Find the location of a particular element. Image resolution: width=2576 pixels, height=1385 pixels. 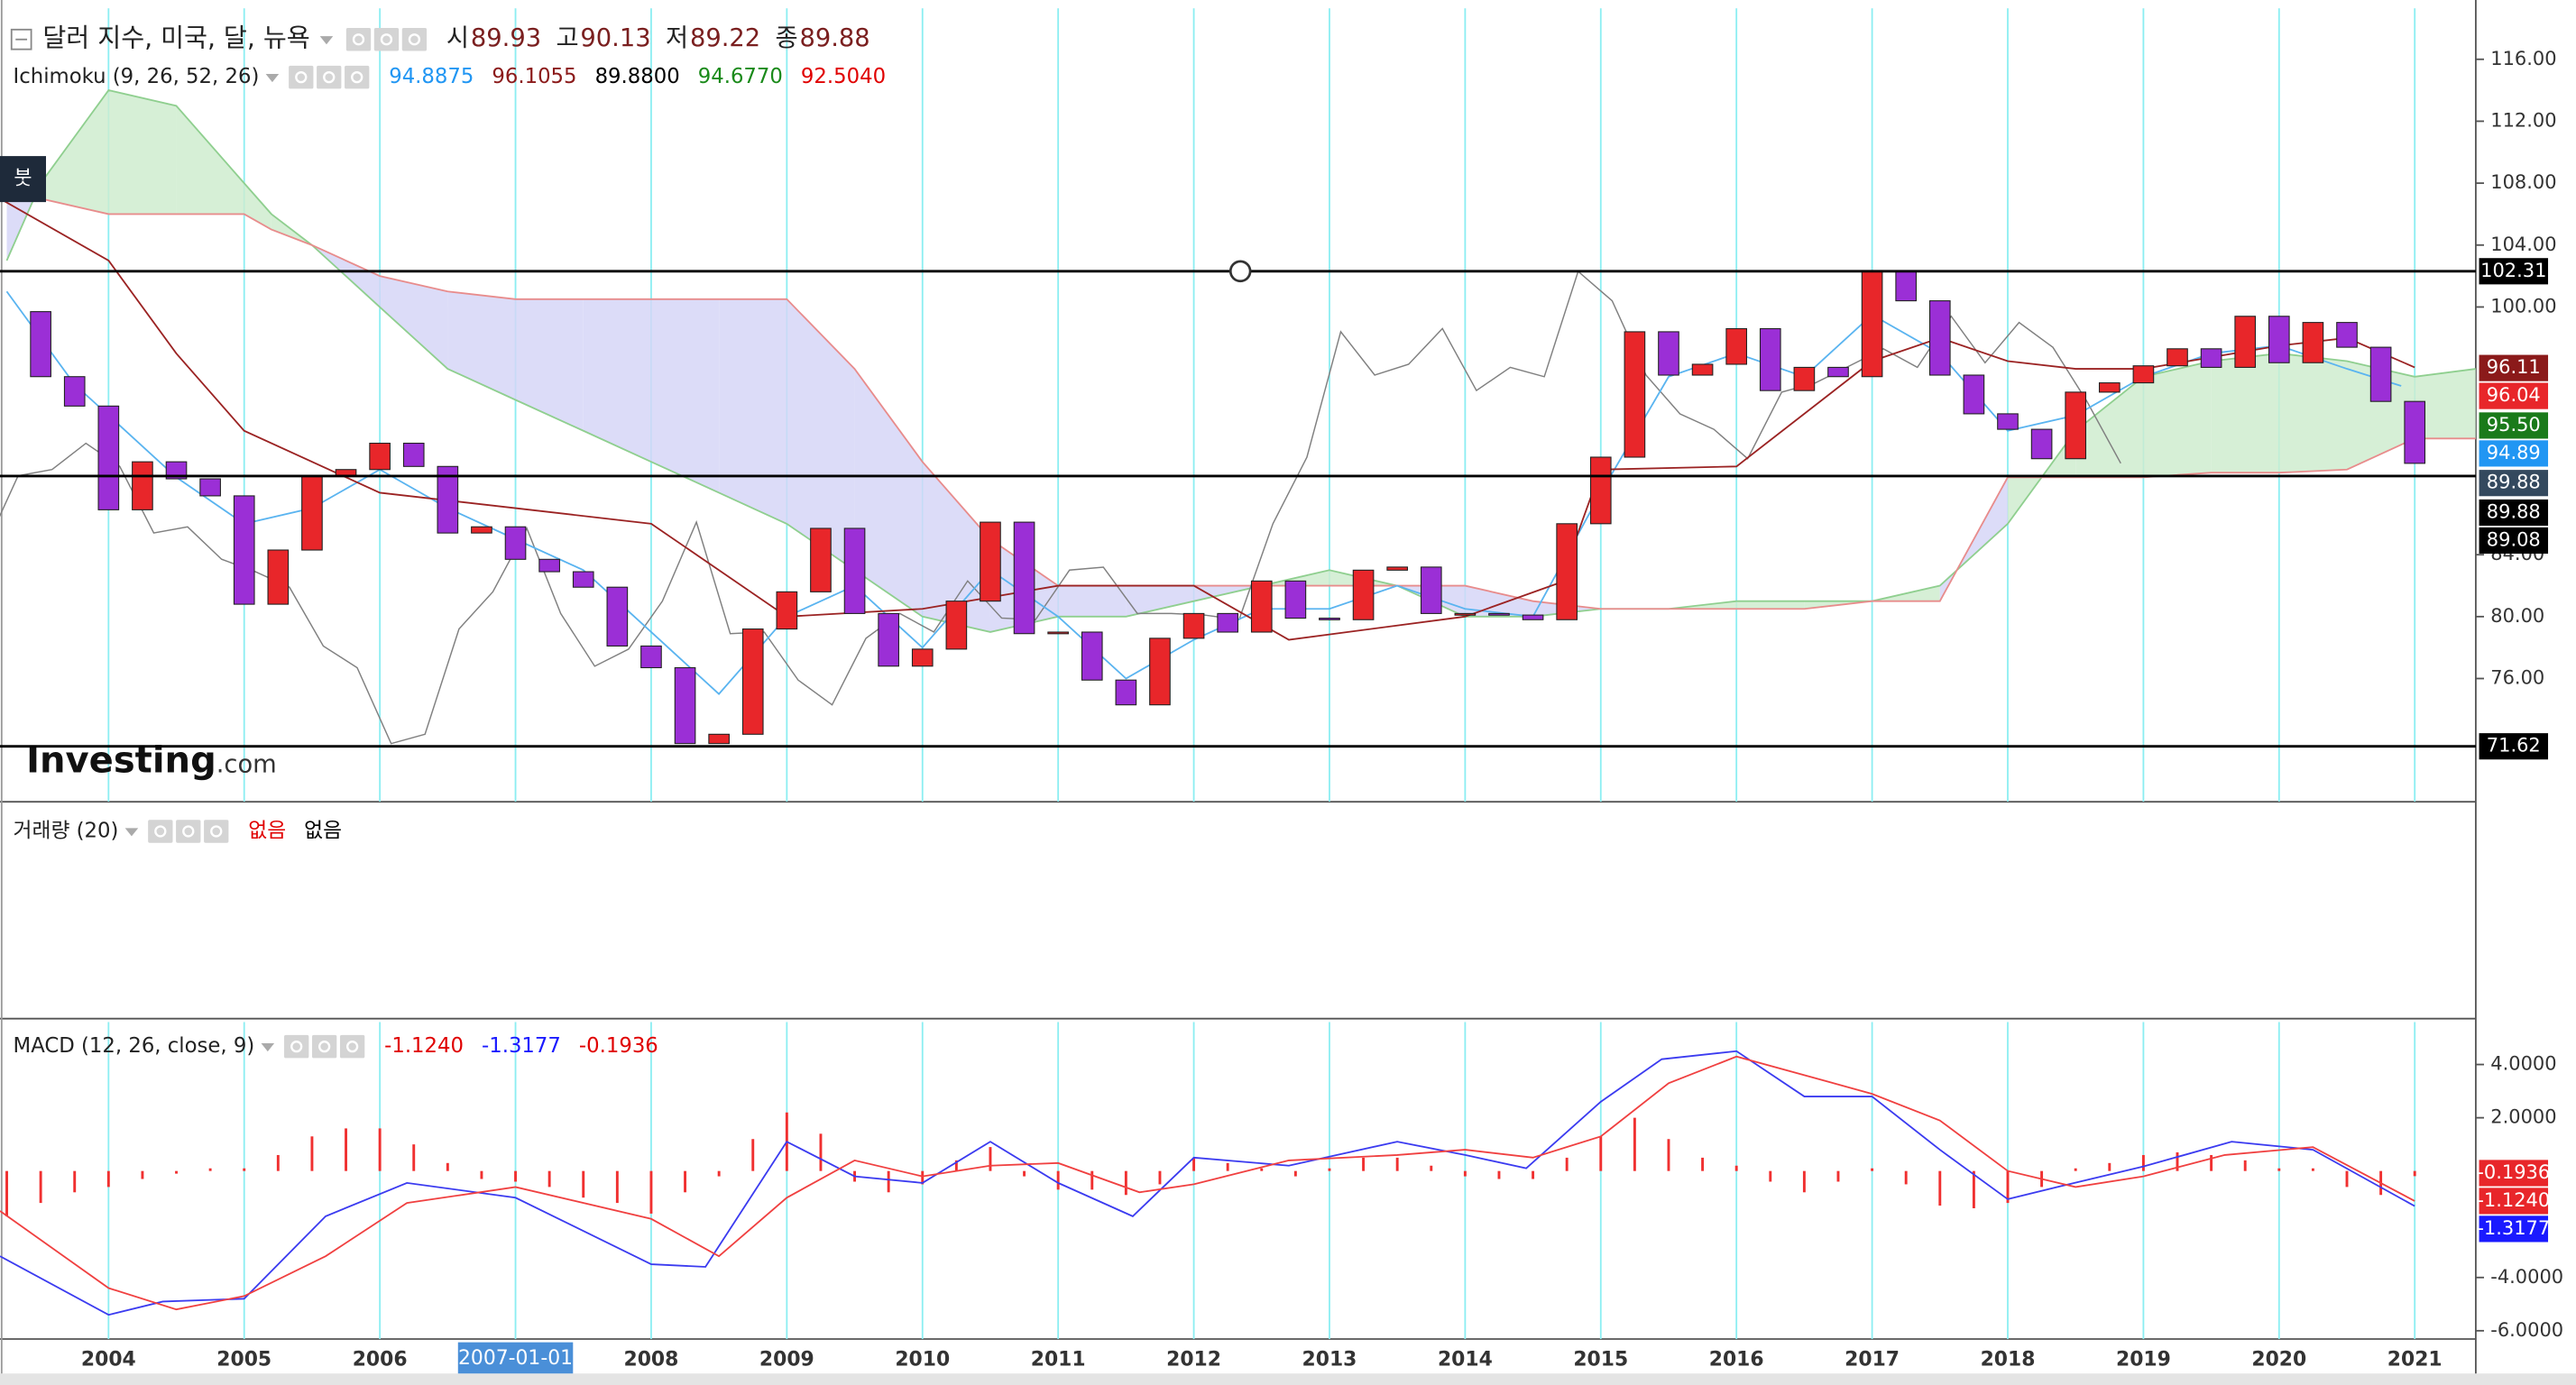

y2-tick-label: -6.0000 is located at coordinates (2526, 1330).